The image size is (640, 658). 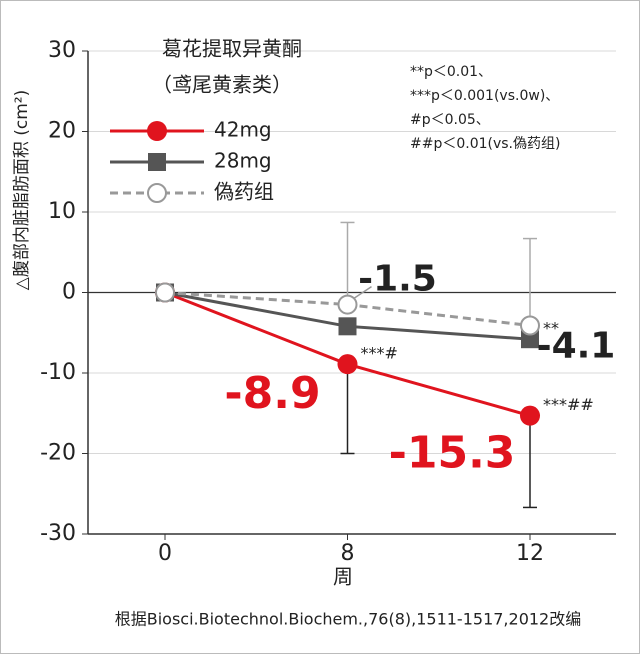 I want to click on y-tick-label: -10, so click(x=58, y=372).